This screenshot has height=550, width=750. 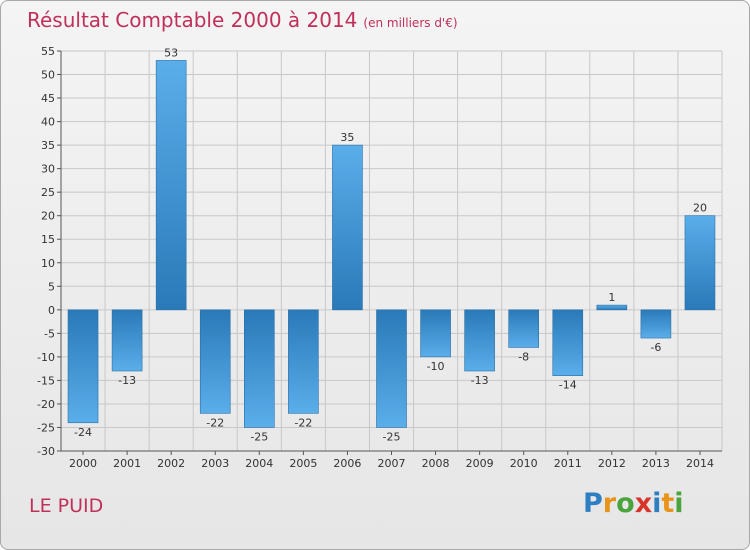 I want to click on data-label-2012: 1, so click(x=611, y=297).